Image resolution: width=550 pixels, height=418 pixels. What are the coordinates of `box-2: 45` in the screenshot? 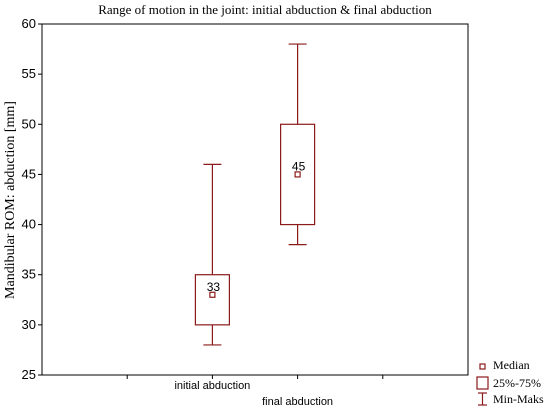 It's located at (298, 144).